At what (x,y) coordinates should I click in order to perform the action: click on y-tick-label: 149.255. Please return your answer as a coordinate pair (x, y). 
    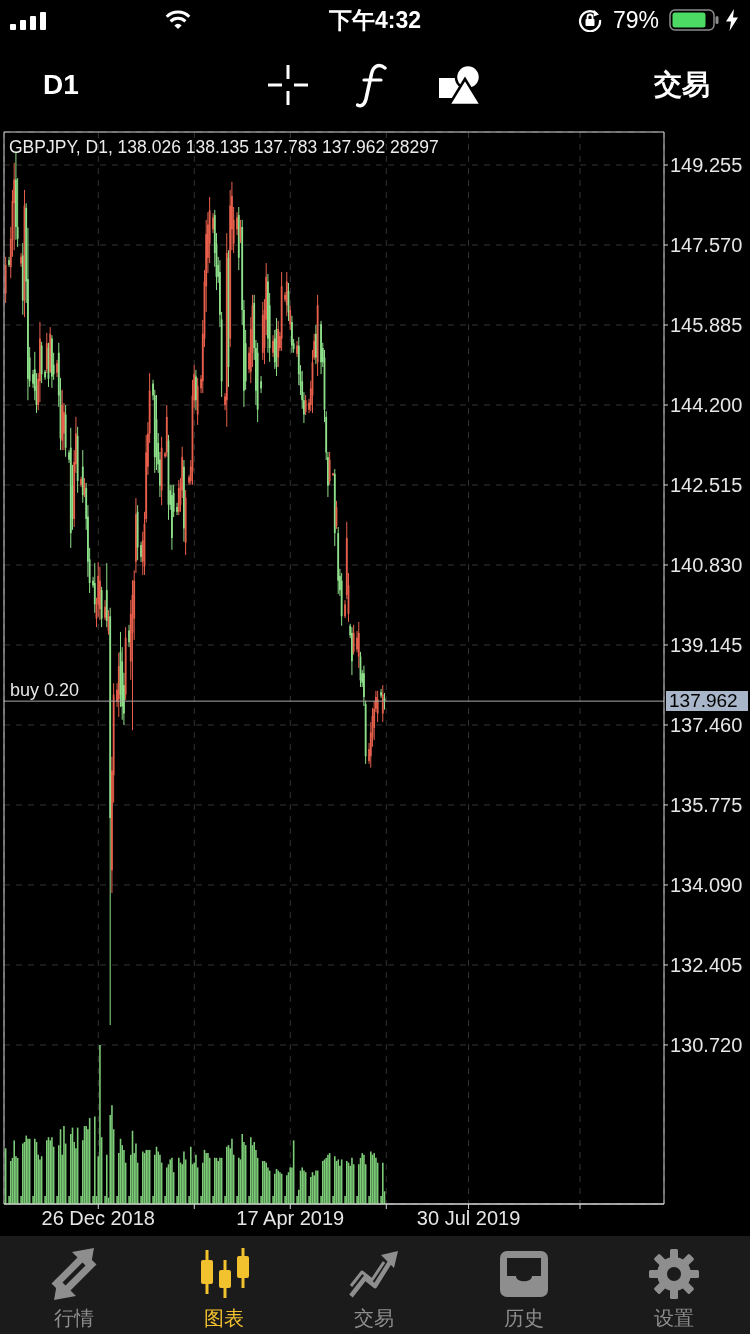
    Looking at the image, I should click on (706, 165).